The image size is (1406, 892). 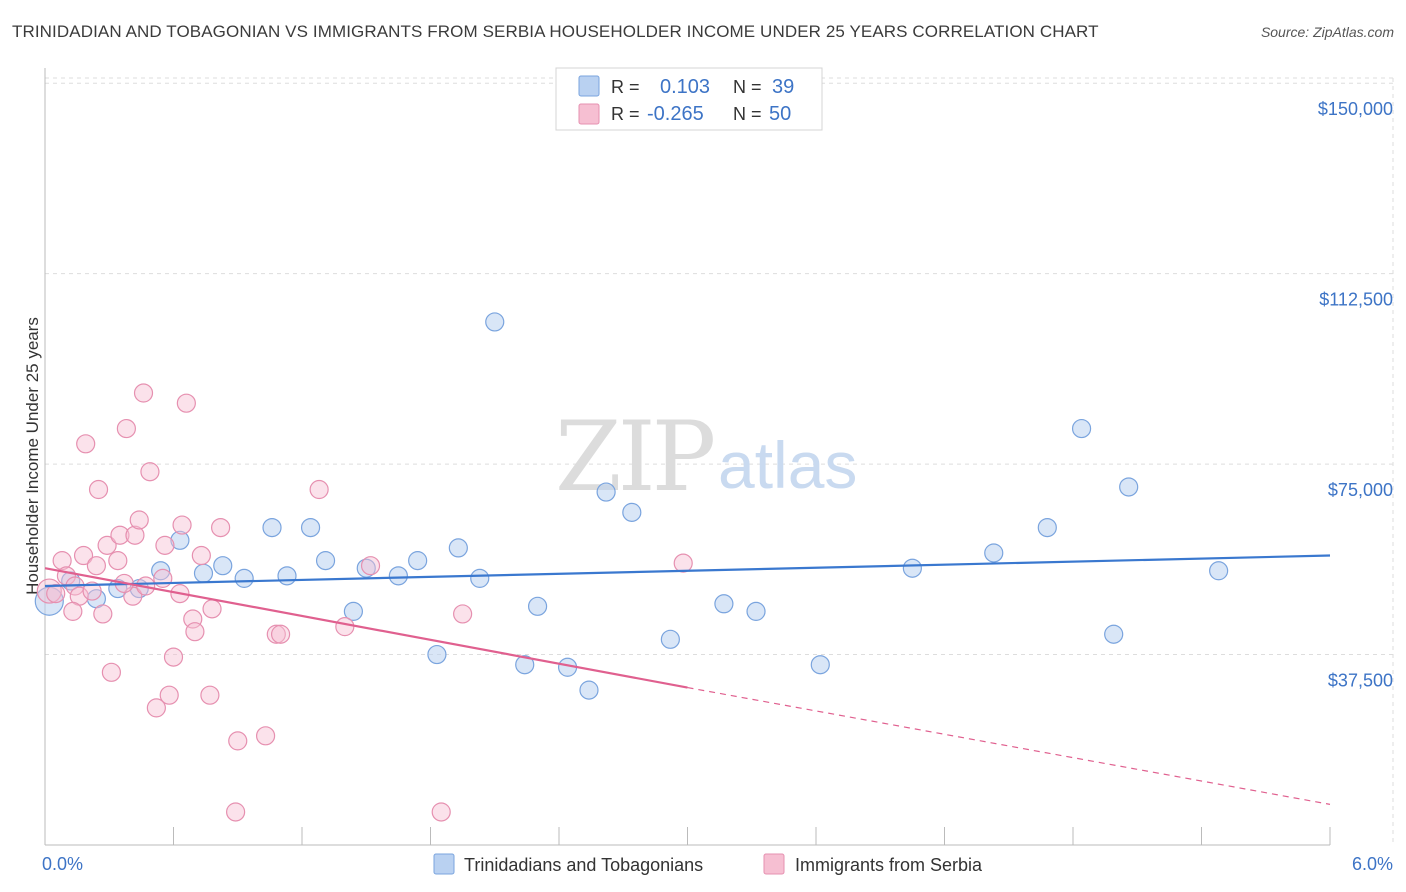 I want to click on x-tick-label: 6.0%, so click(x=1372, y=864).